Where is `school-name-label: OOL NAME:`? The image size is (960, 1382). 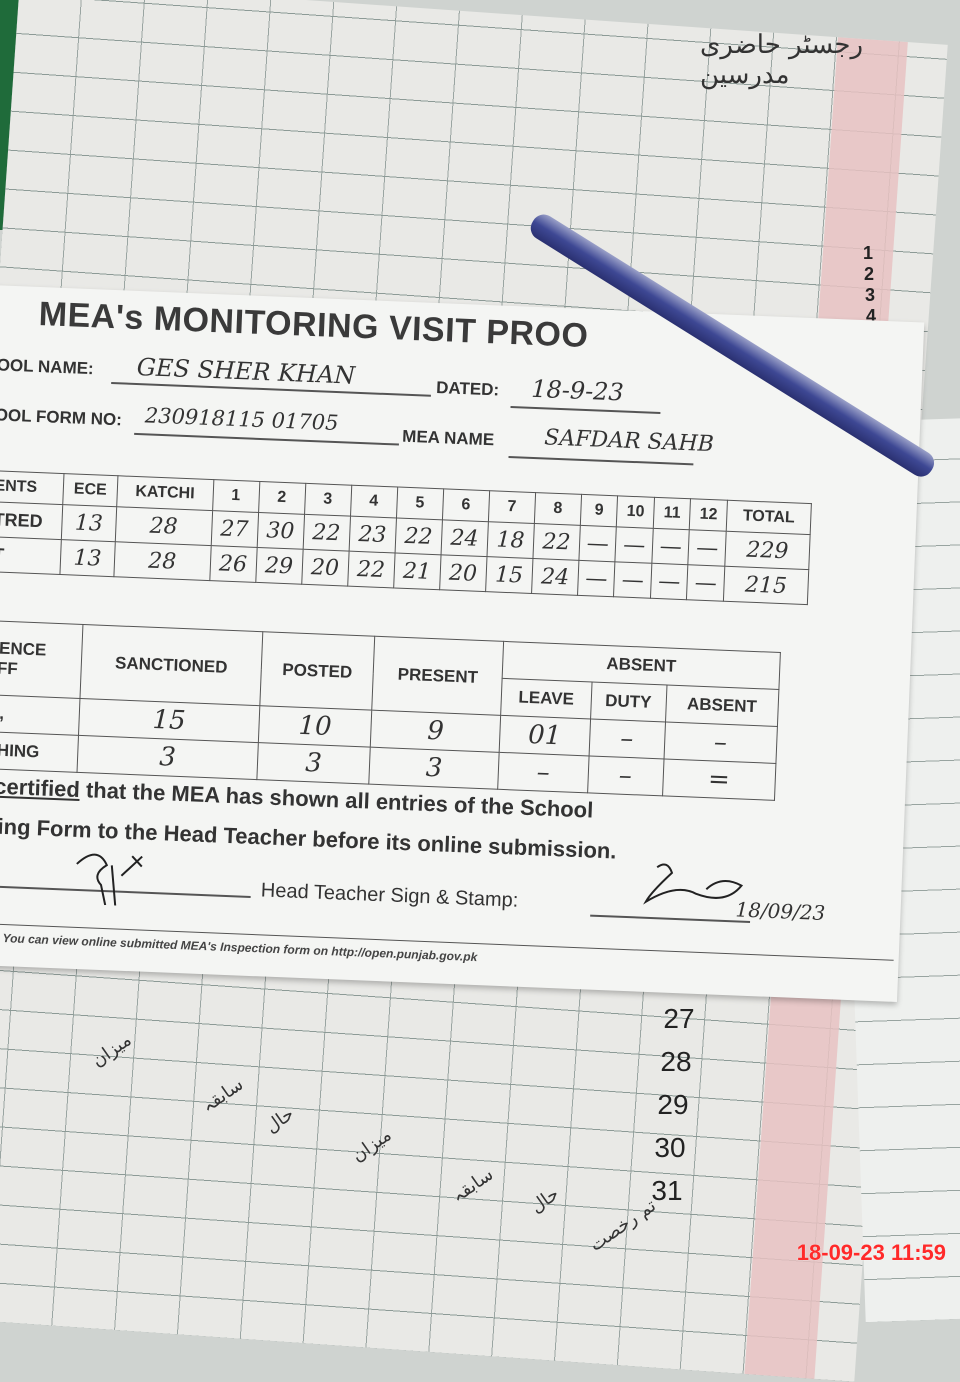
school-name-label: OOL NAME: is located at coordinates (47, 367).